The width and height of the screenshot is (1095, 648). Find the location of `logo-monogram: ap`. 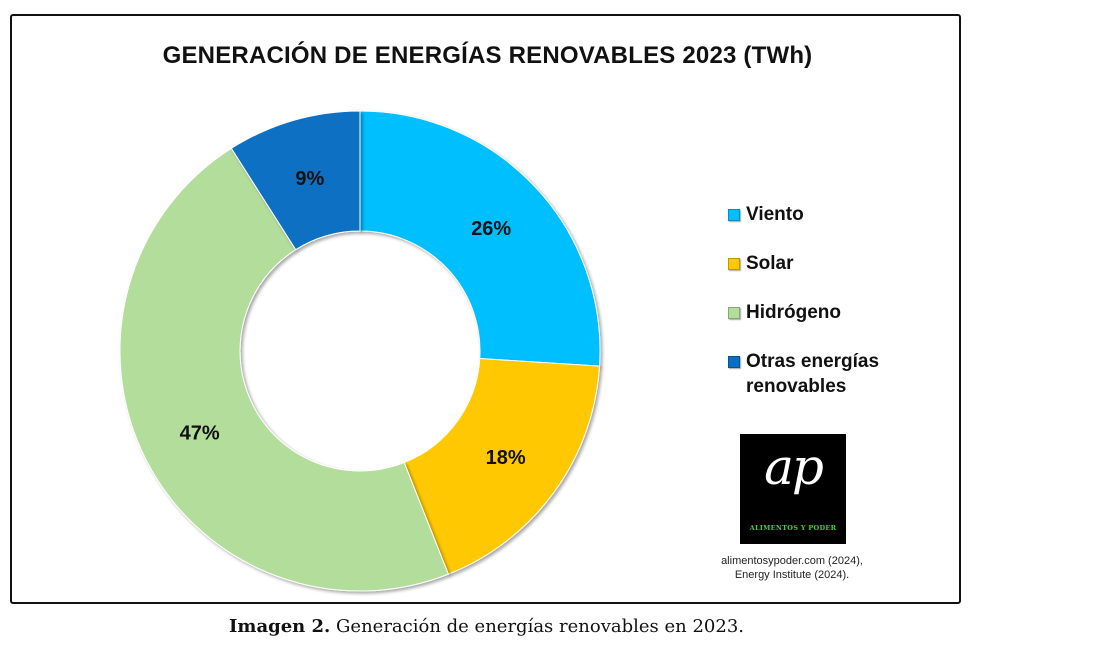

logo-monogram: ap is located at coordinates (794, 467).